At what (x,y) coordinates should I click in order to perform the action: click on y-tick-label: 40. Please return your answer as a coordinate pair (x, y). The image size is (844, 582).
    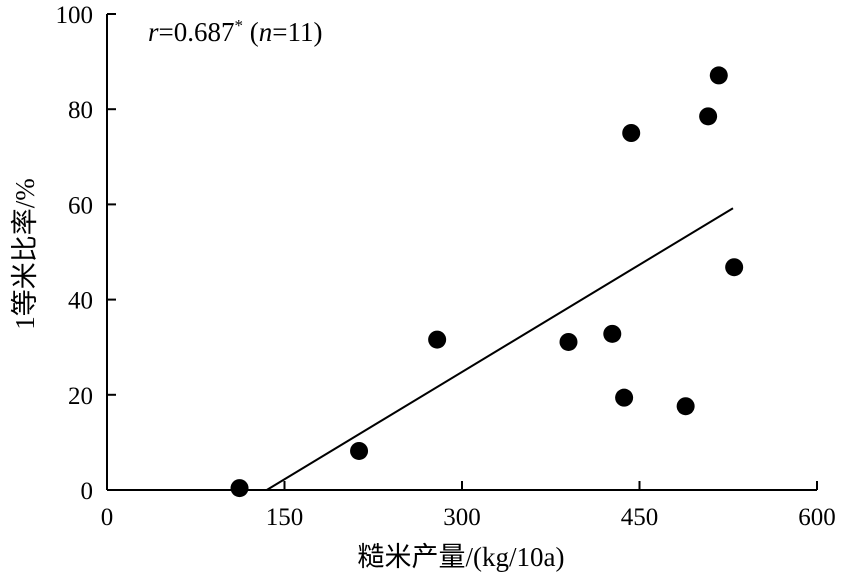
    Looking at the image, I should click on (80, 301).